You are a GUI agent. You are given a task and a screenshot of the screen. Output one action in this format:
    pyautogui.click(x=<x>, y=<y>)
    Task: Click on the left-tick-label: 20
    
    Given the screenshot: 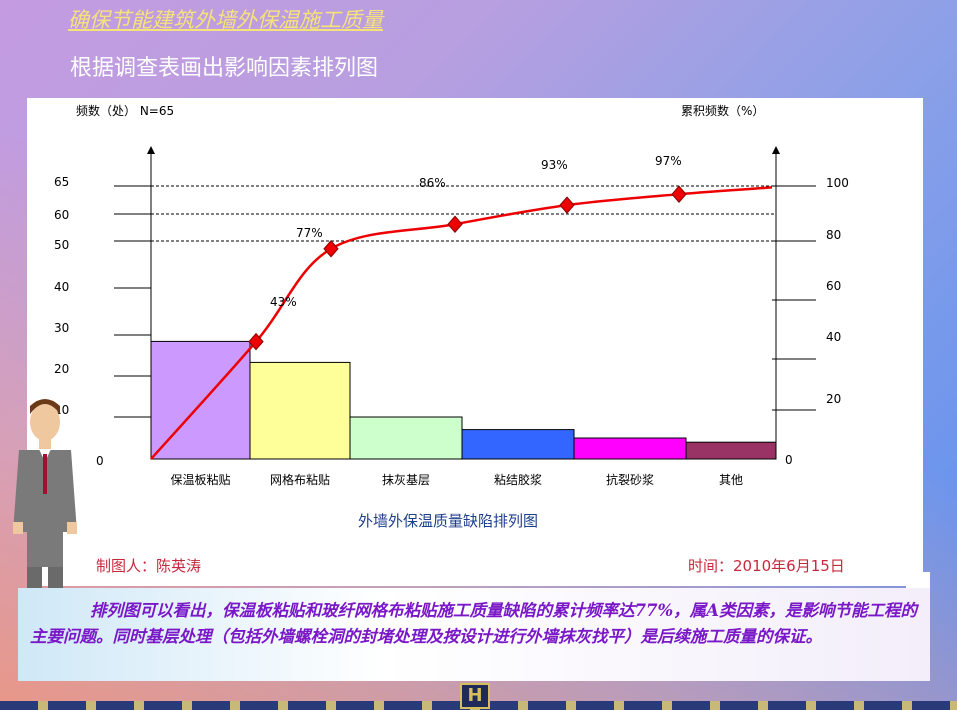 What is the action you would take?
    pyautogui.click(x=61, y=369)
    